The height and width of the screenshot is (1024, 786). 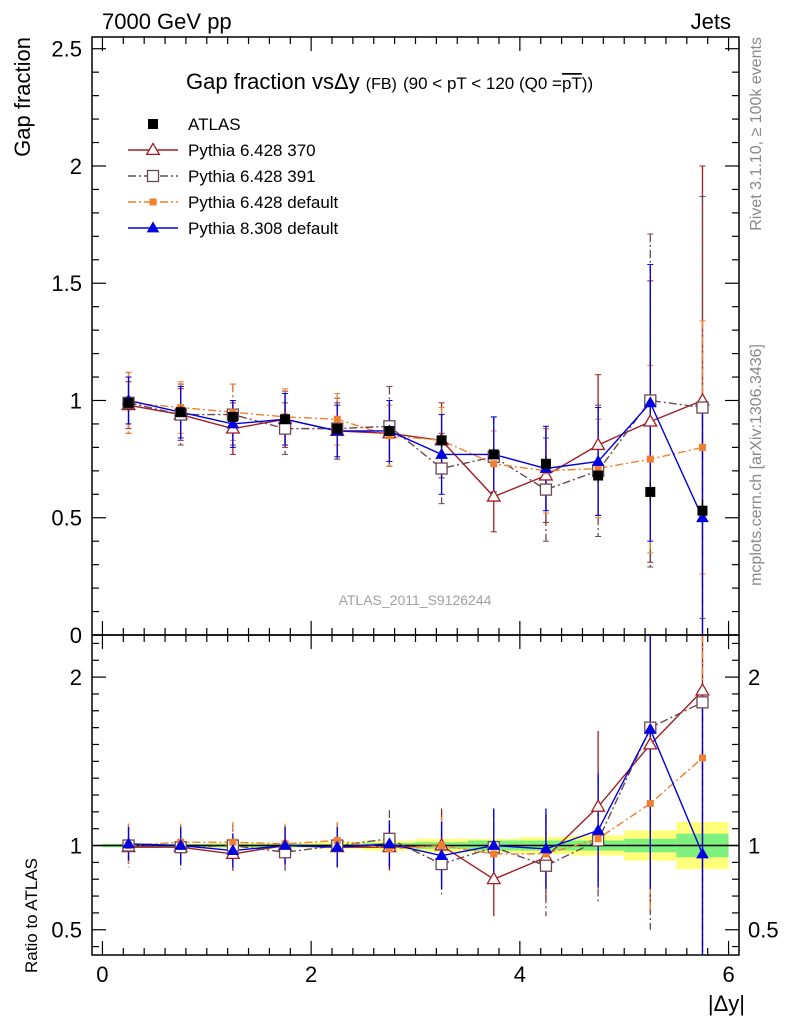 I want to click on ratio-y-tick-label-right: 0.5, so click(x=763, y=930).